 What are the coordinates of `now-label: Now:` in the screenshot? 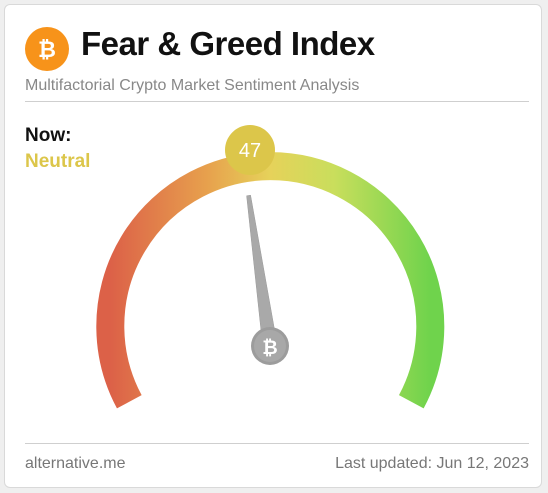 It's located at (48, 135).